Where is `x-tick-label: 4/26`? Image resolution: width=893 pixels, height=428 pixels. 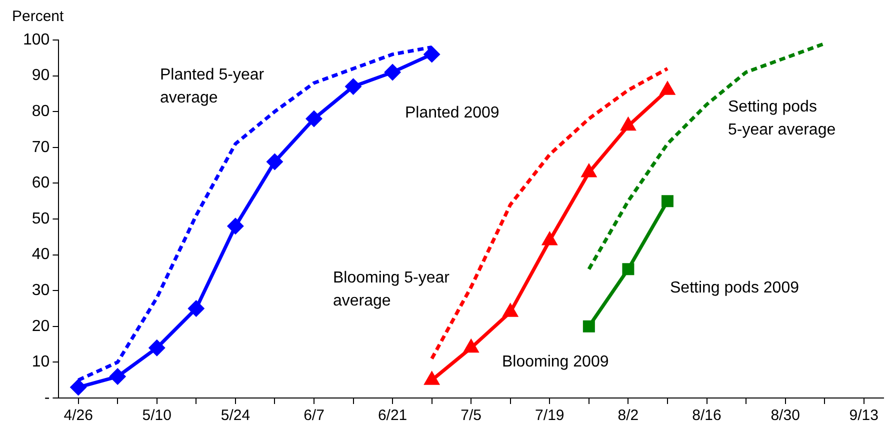 x-tick-label: 4/26 is located at coordinates (78, 415).